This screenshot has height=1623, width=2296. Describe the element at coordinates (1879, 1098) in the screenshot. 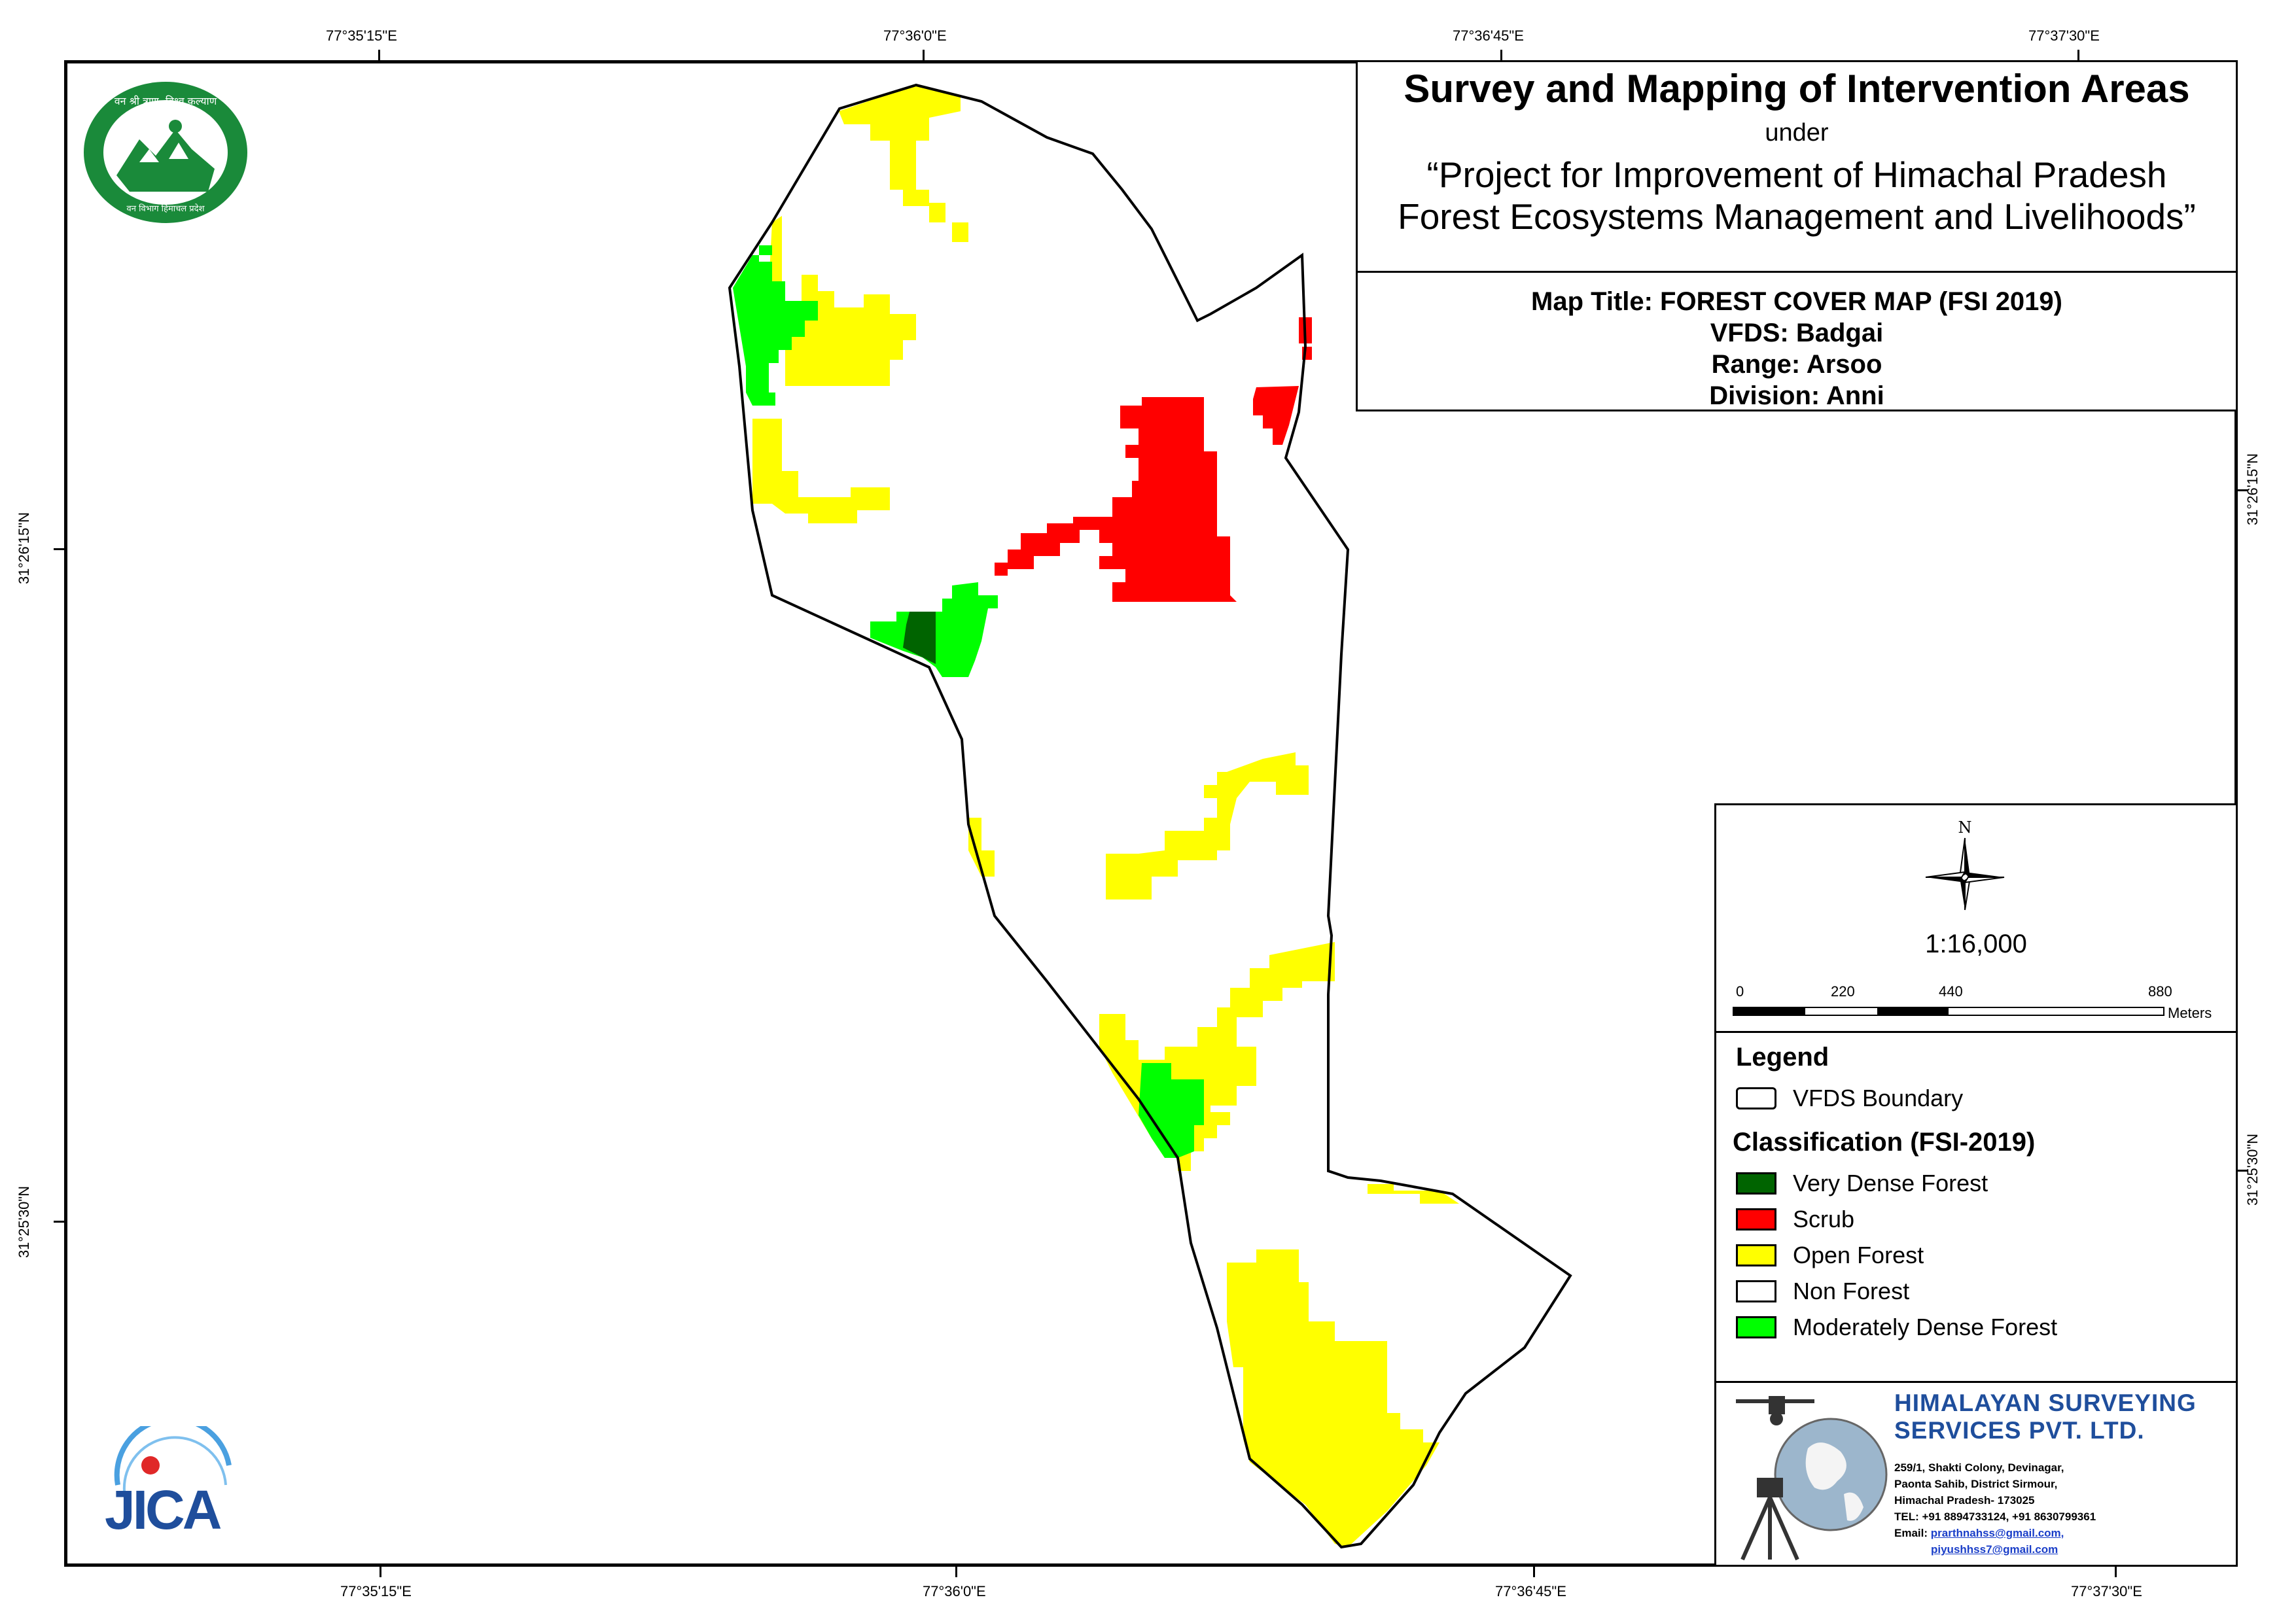

I see `legend-boundary-label: VFDS Boundary` at that location.